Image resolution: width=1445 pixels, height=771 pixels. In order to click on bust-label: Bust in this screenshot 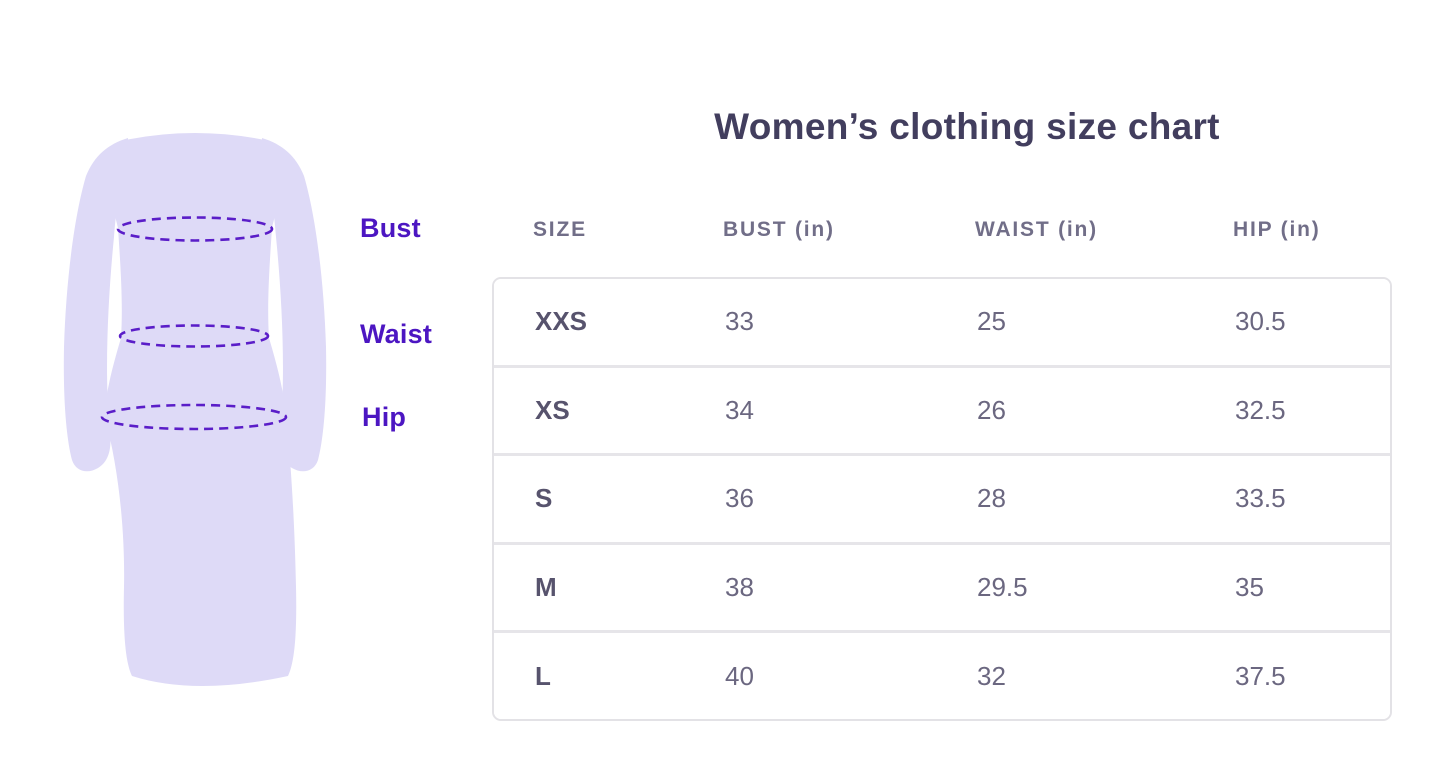, I will do `click(390, 228)`.